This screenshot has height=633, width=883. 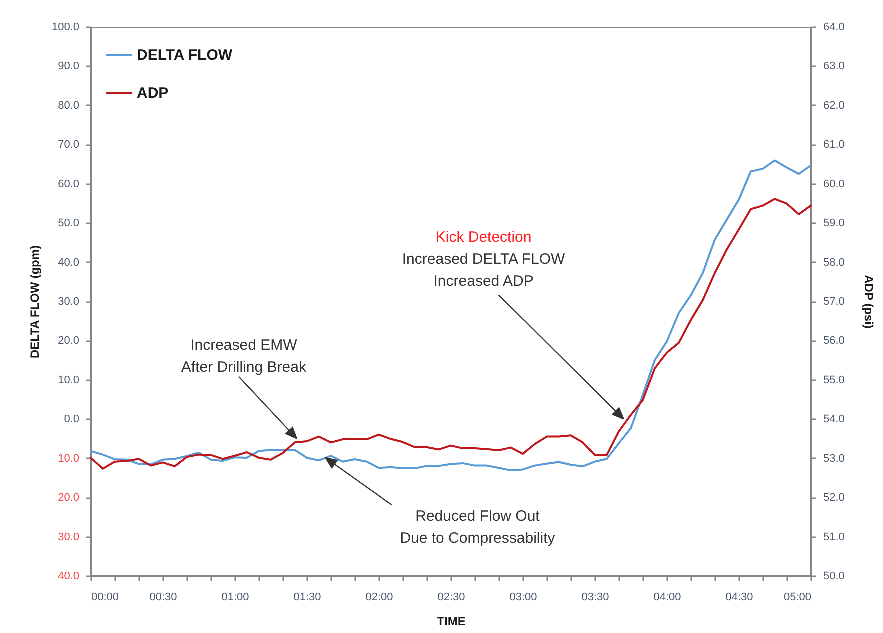 I want to click on y2-tick-label: 54.0, so click(x=834, y=420).